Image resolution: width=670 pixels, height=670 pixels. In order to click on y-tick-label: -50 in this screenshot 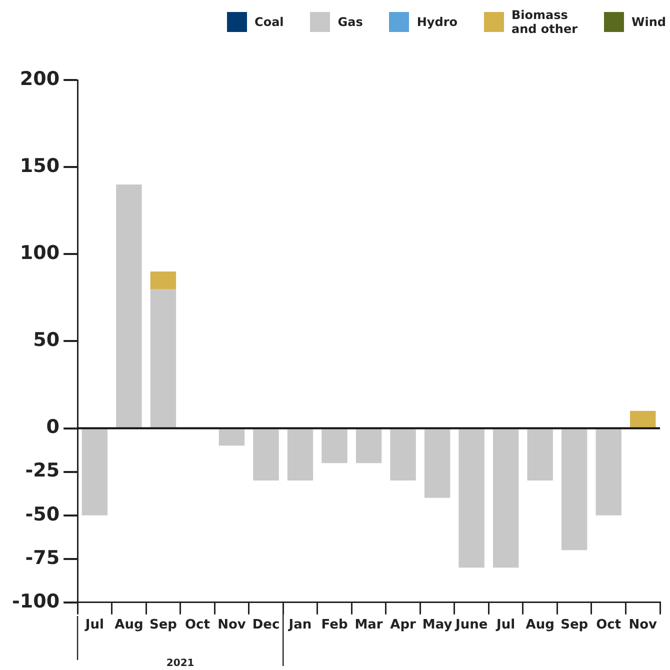, I will do `click(42, 514)`.